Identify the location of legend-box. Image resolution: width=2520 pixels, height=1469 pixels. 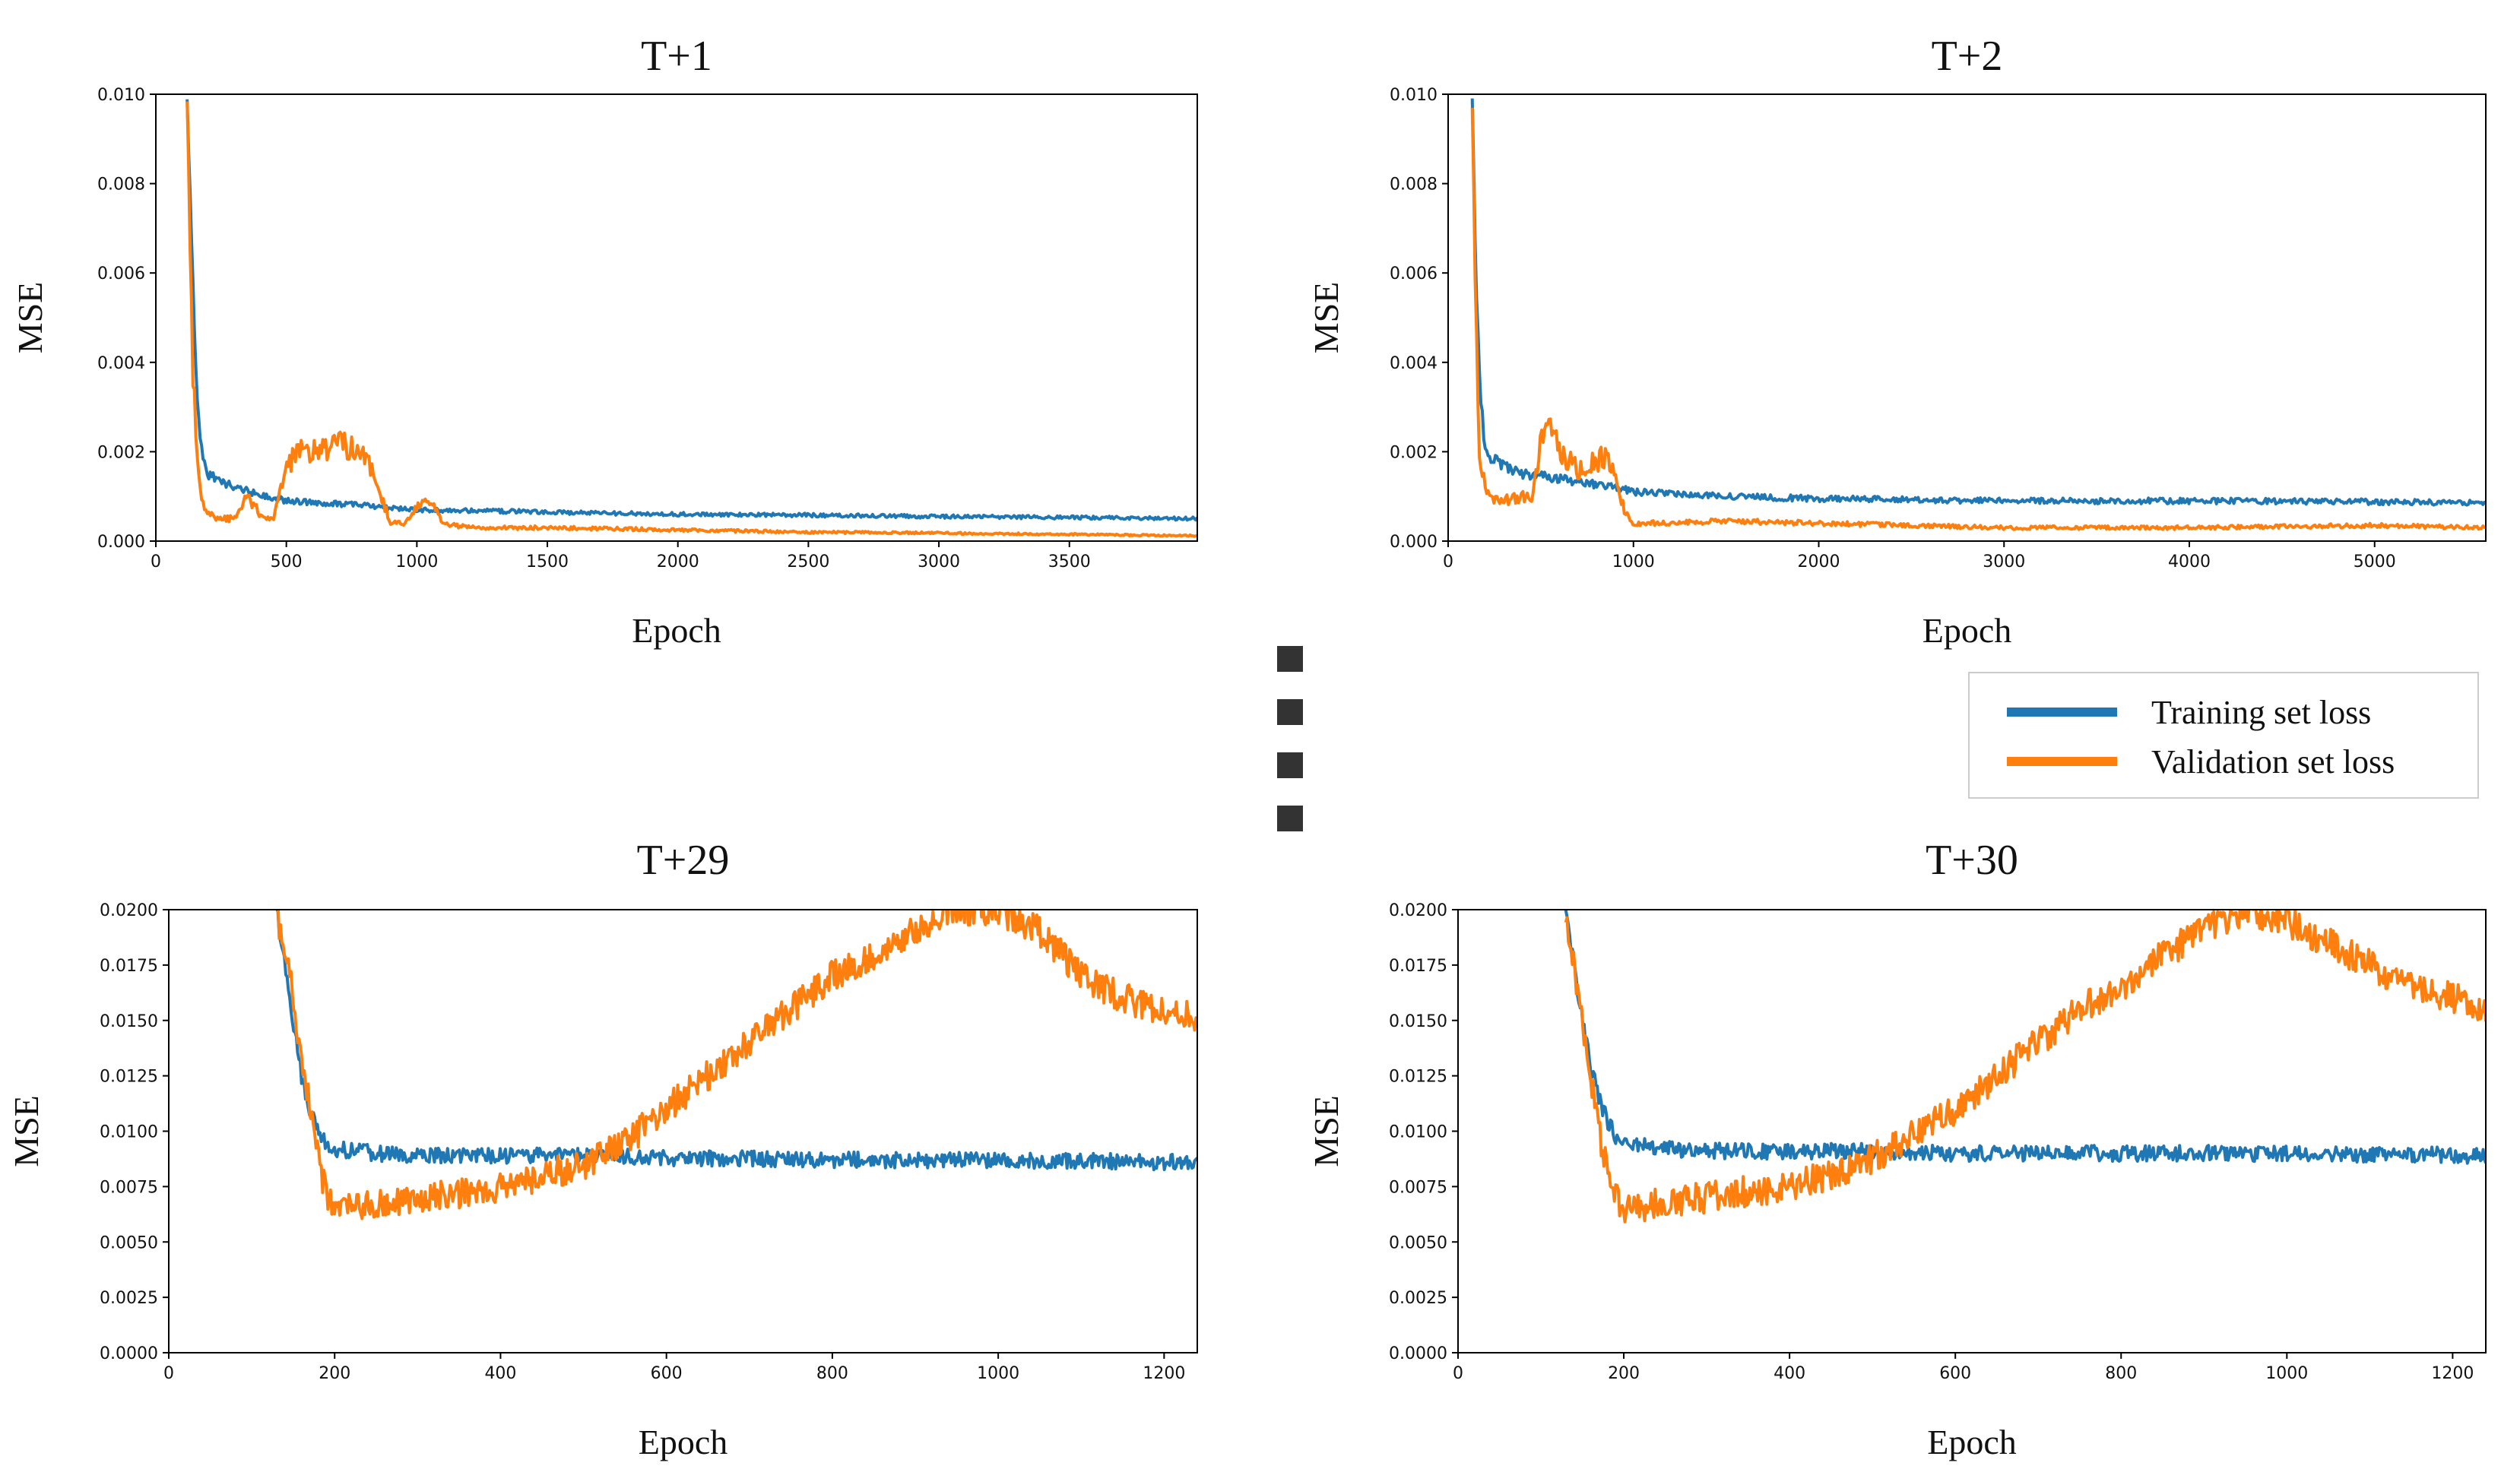
(2223, 735).